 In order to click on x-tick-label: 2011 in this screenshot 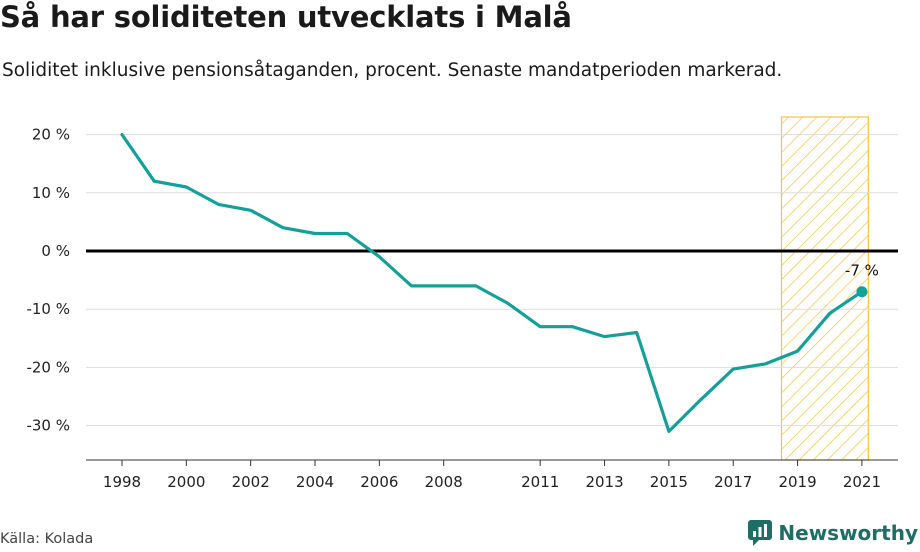, I will do `click(540, 482)`.